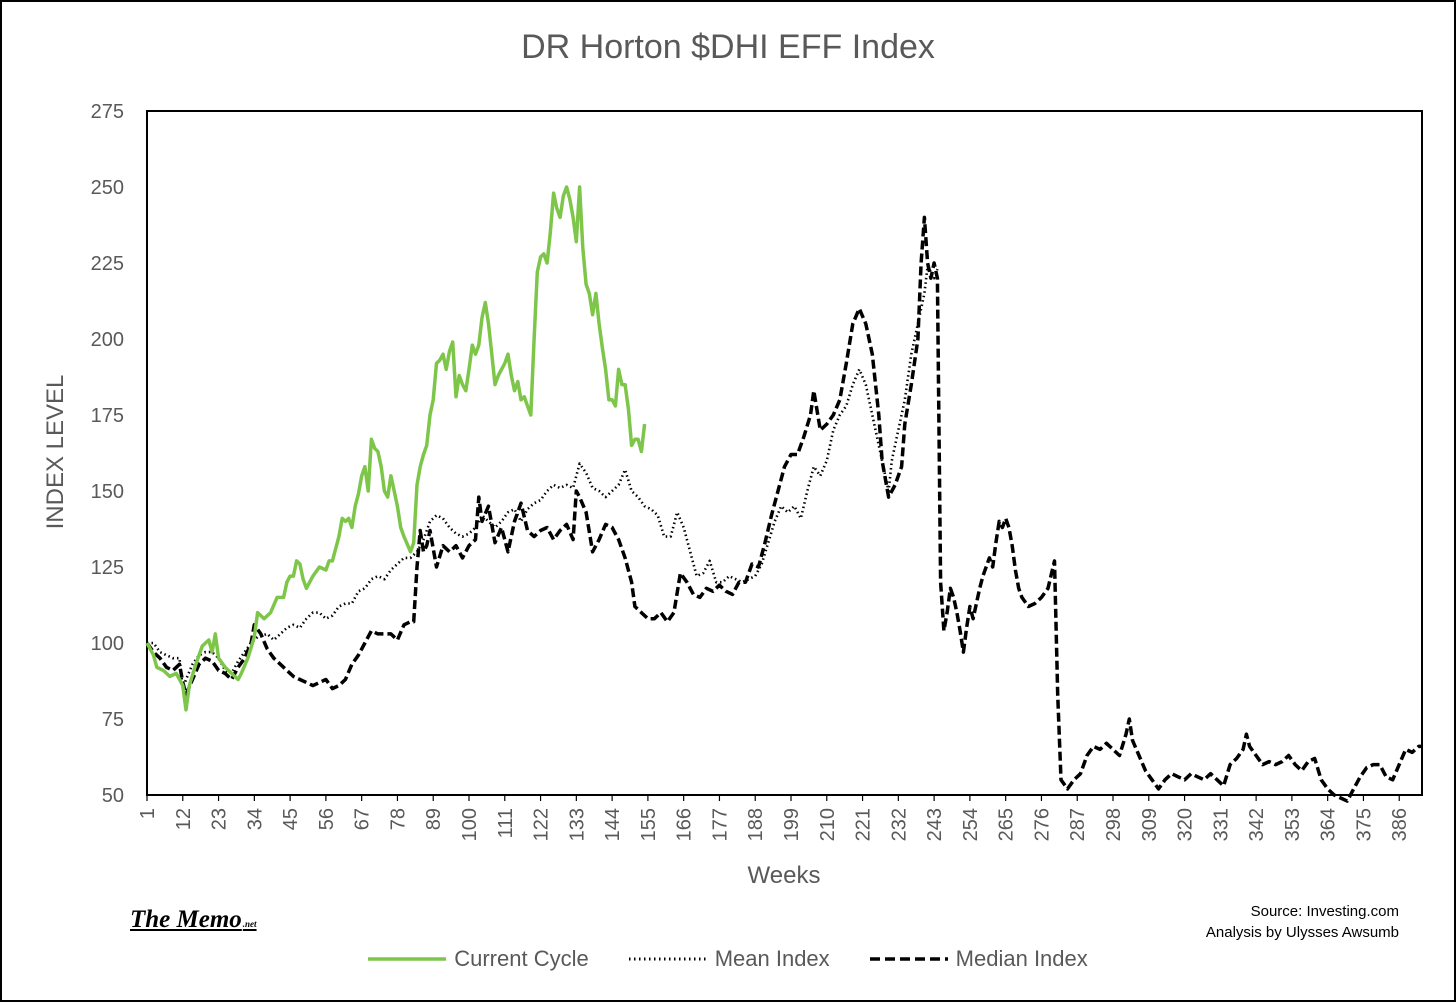  Describe the element at coordinates (1114, 824) in the screenshot. I see `x-tick-label: 298` at that location.